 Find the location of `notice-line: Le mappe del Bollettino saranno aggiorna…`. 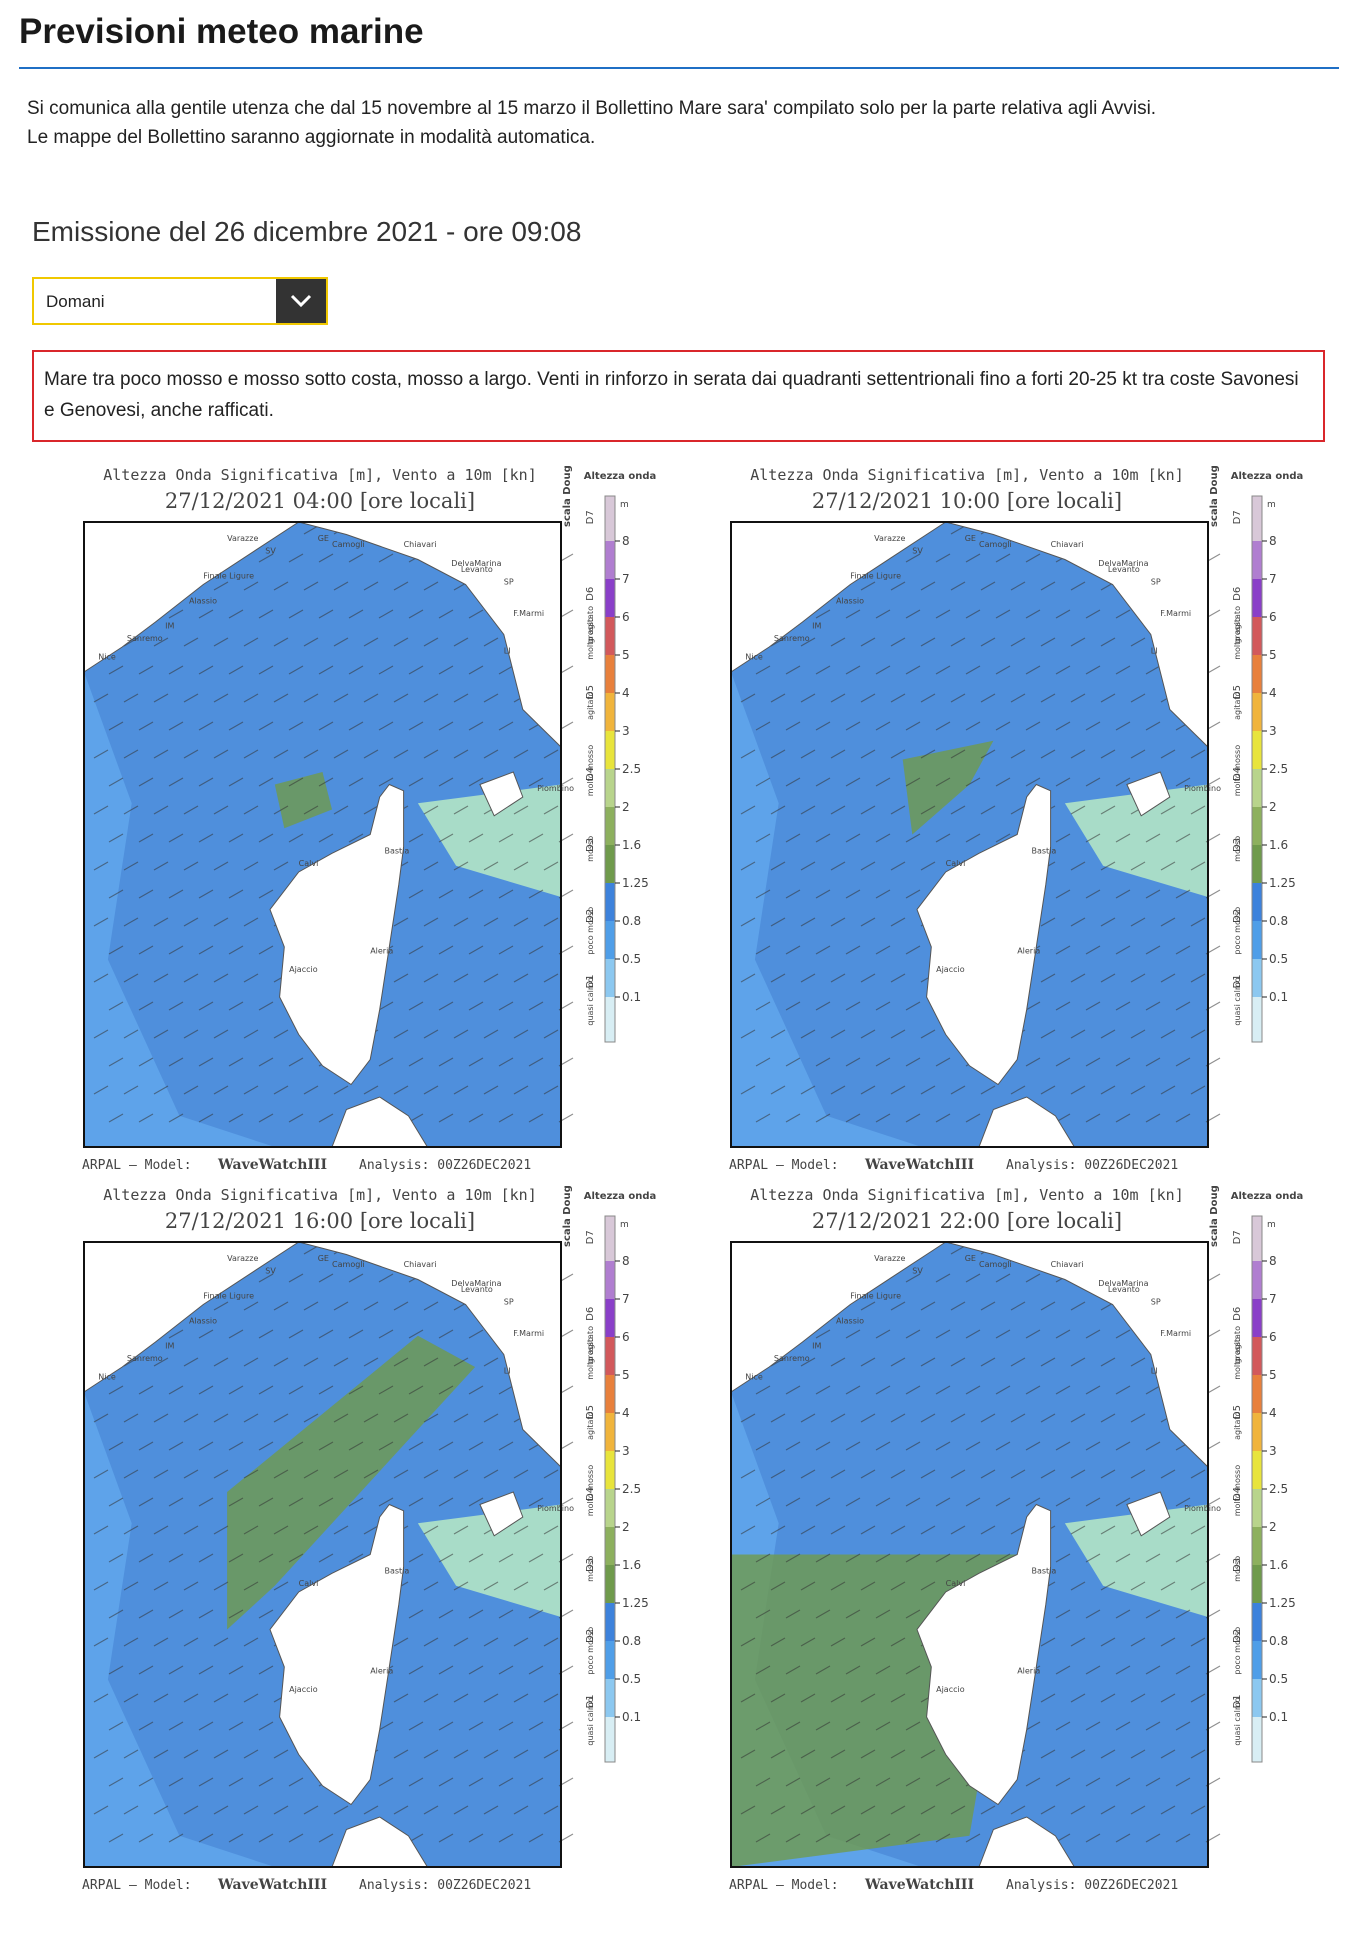

notice-line: Le mappe del Bollettino saranno aggiorna… is located at coordinates (311, 137).